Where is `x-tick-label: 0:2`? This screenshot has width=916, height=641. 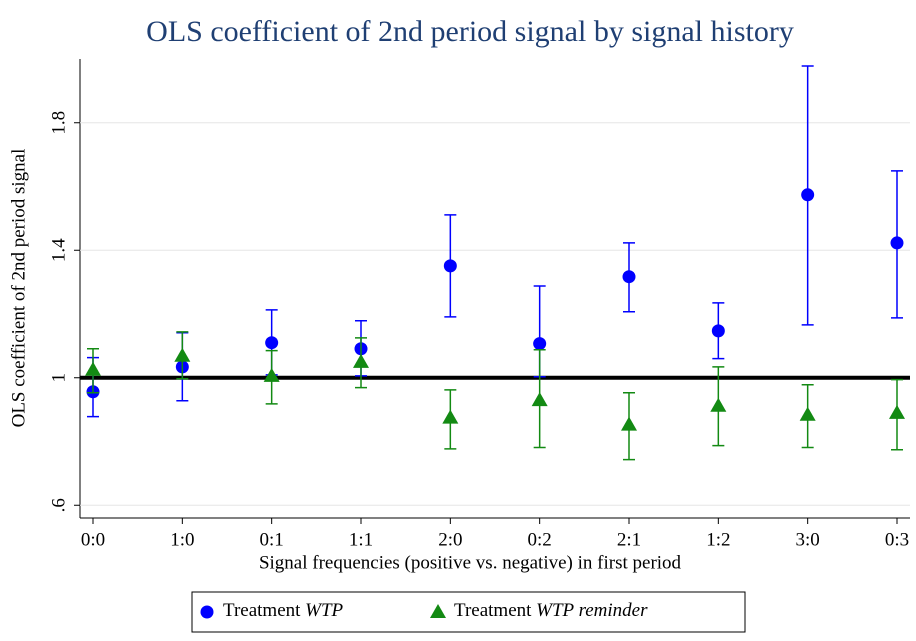 x-tick-label: 0:2 is located at coordinates (540, 539).